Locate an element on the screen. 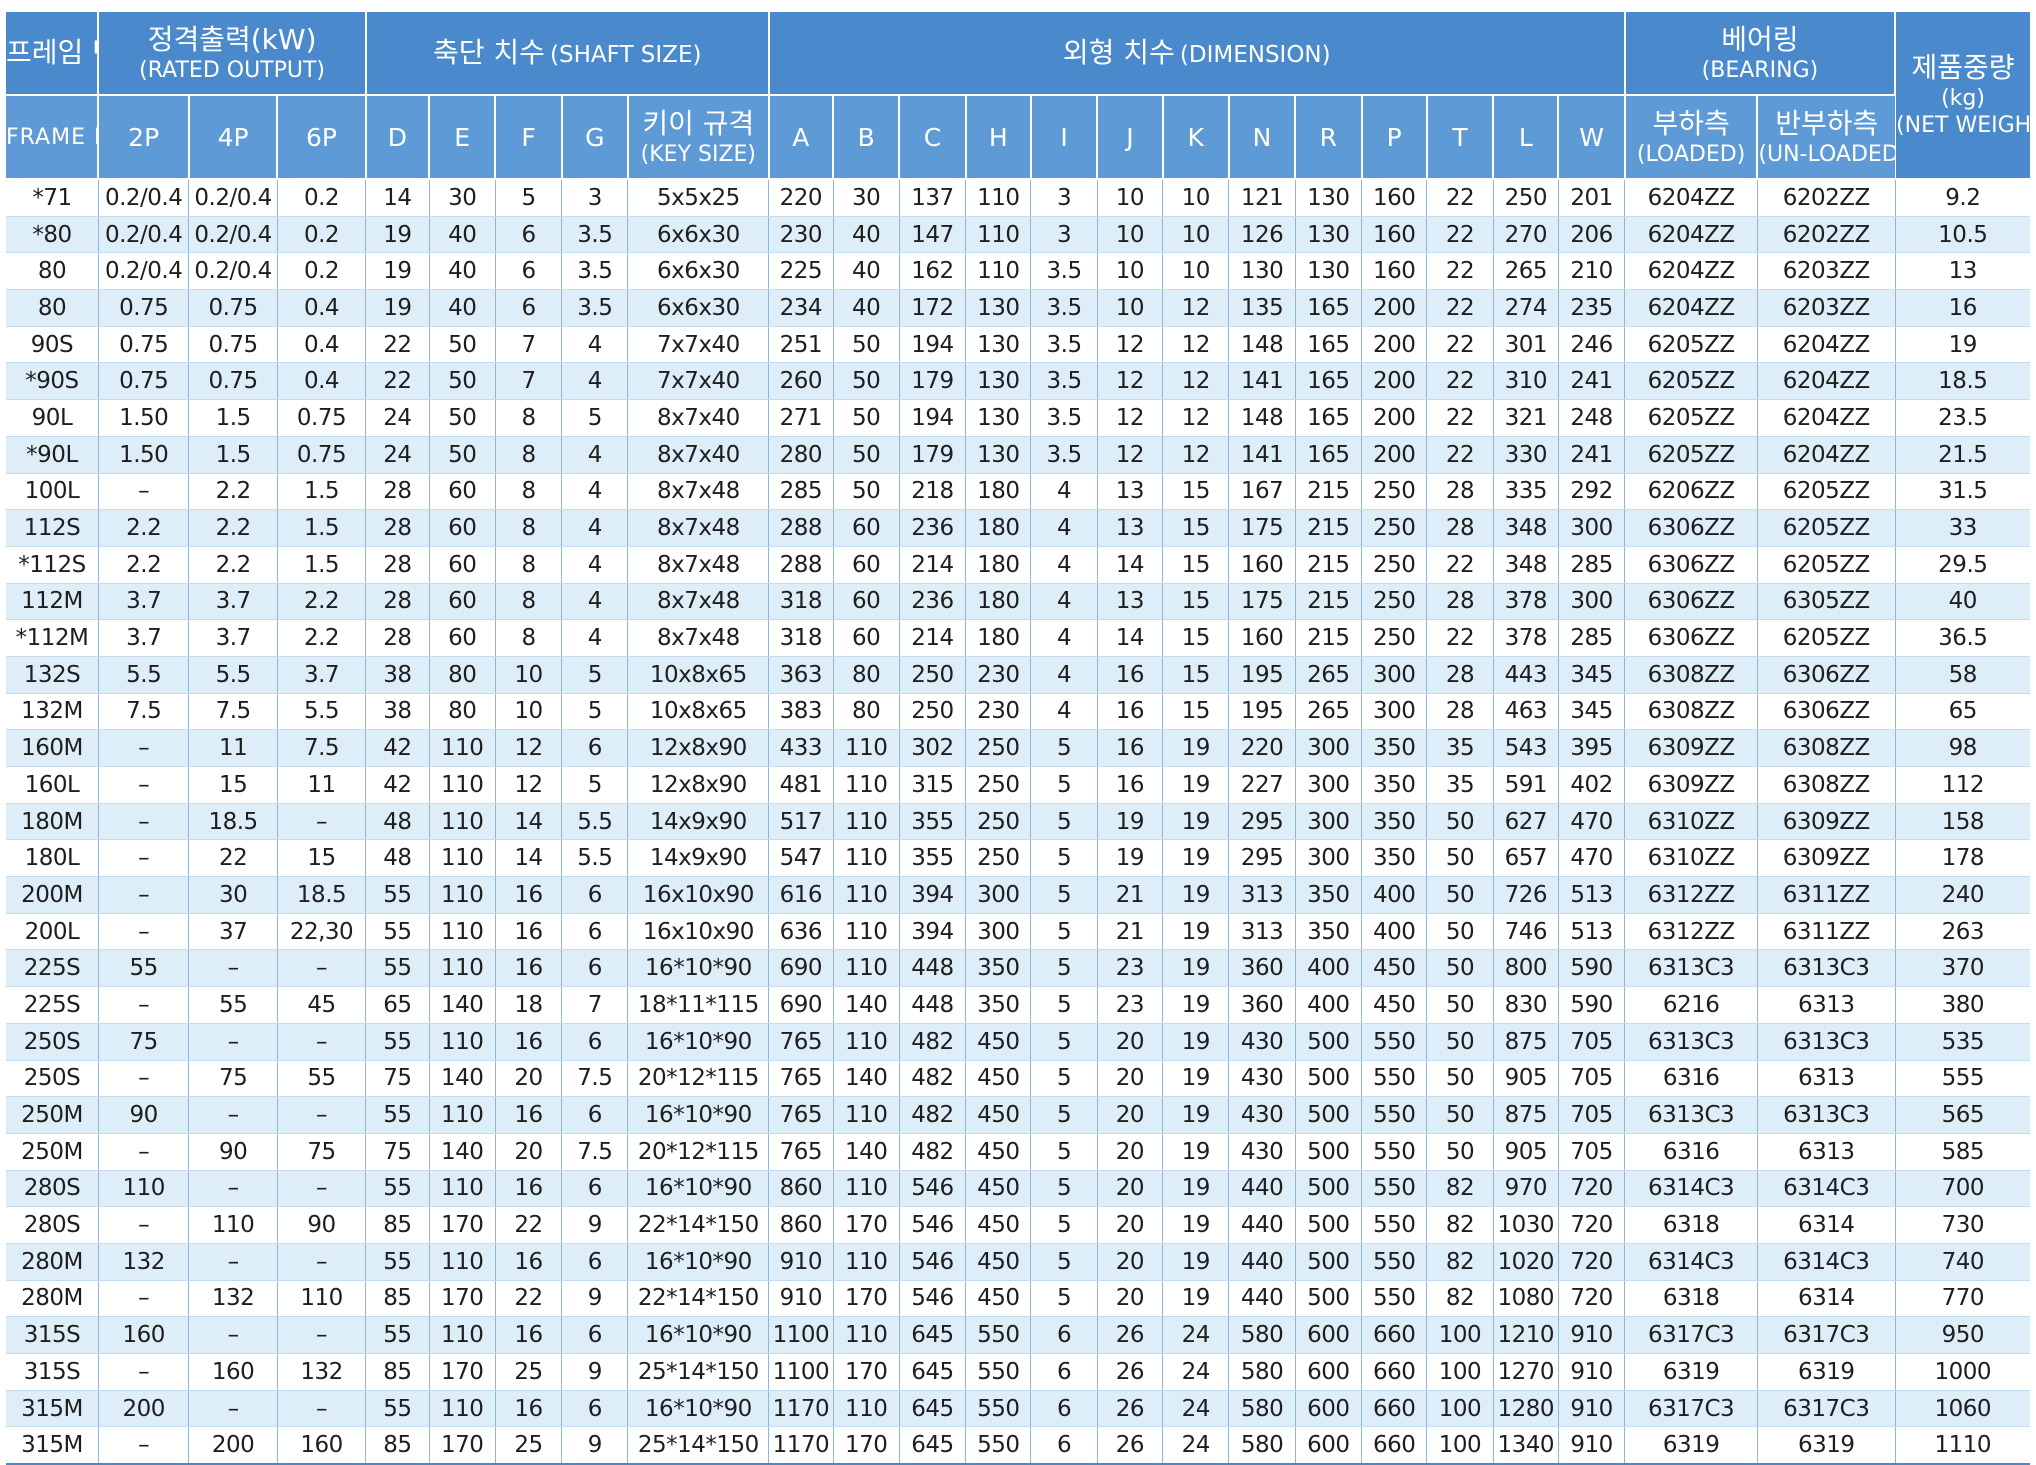 Image resolution: width=2036 pixels, height=1465 pixels. table-cell: 950 is located at coordinates (1962, 1335).